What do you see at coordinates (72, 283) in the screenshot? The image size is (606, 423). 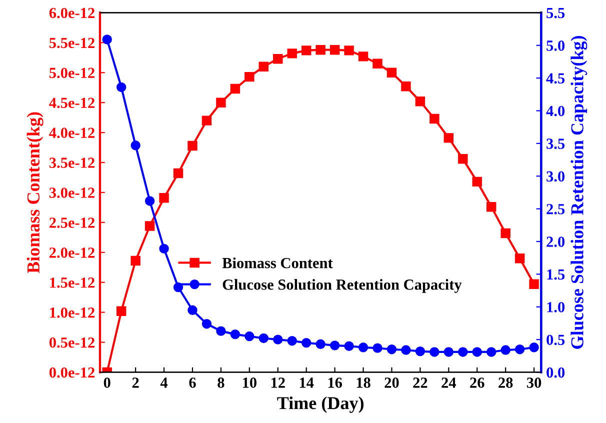 I see `y-tick-label: 1.5e-12` at bounding box center [72, 283].